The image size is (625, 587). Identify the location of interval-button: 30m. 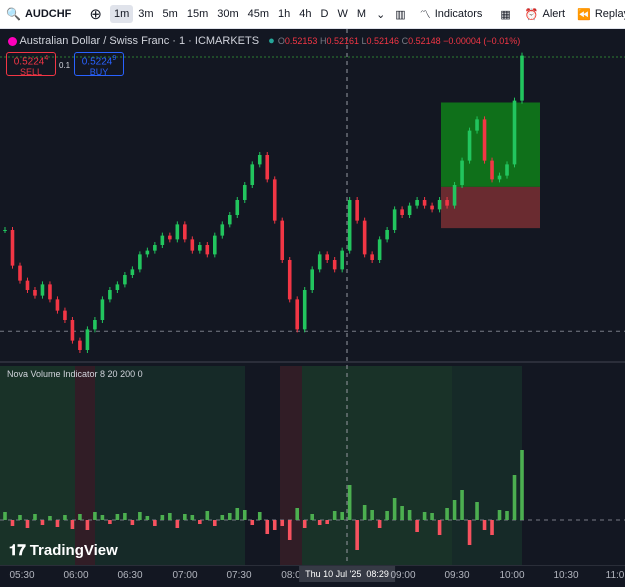
(228, 14).